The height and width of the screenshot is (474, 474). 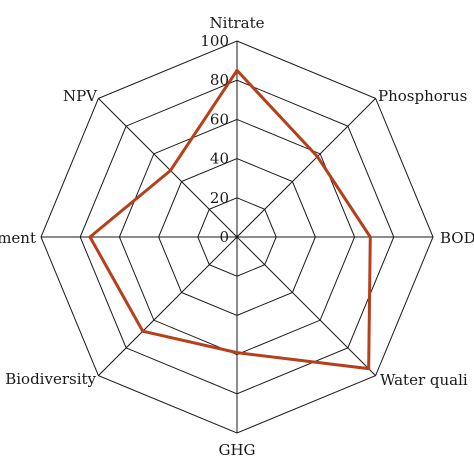 What do you see at coordinates (219, 159) in the screenshot?
I see `tick-label-40: 40` at bounding box center [219, 159].